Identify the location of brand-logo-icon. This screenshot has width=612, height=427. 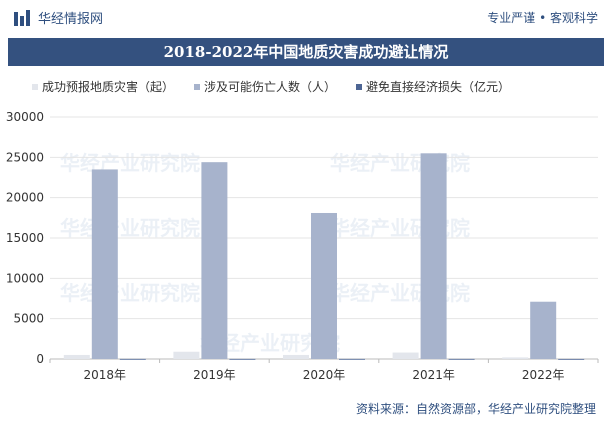
(23, 17).